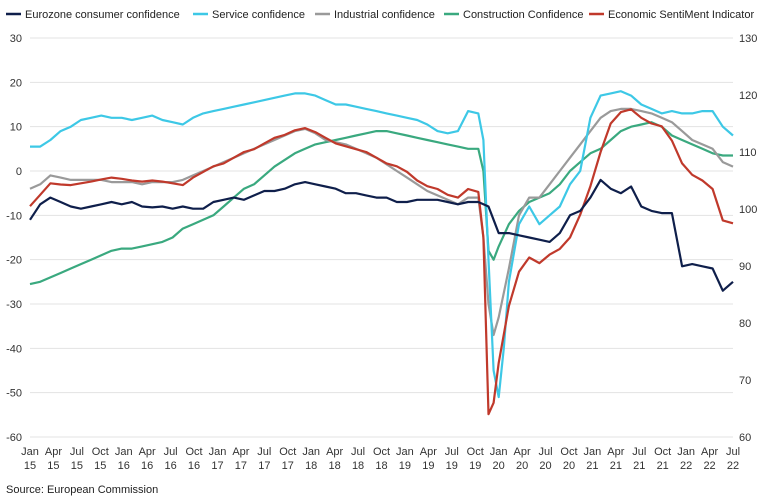 The width and height of the screenshot is (770, 501). I want to click on right-axis-tick-label: 100, so click(748, 210).